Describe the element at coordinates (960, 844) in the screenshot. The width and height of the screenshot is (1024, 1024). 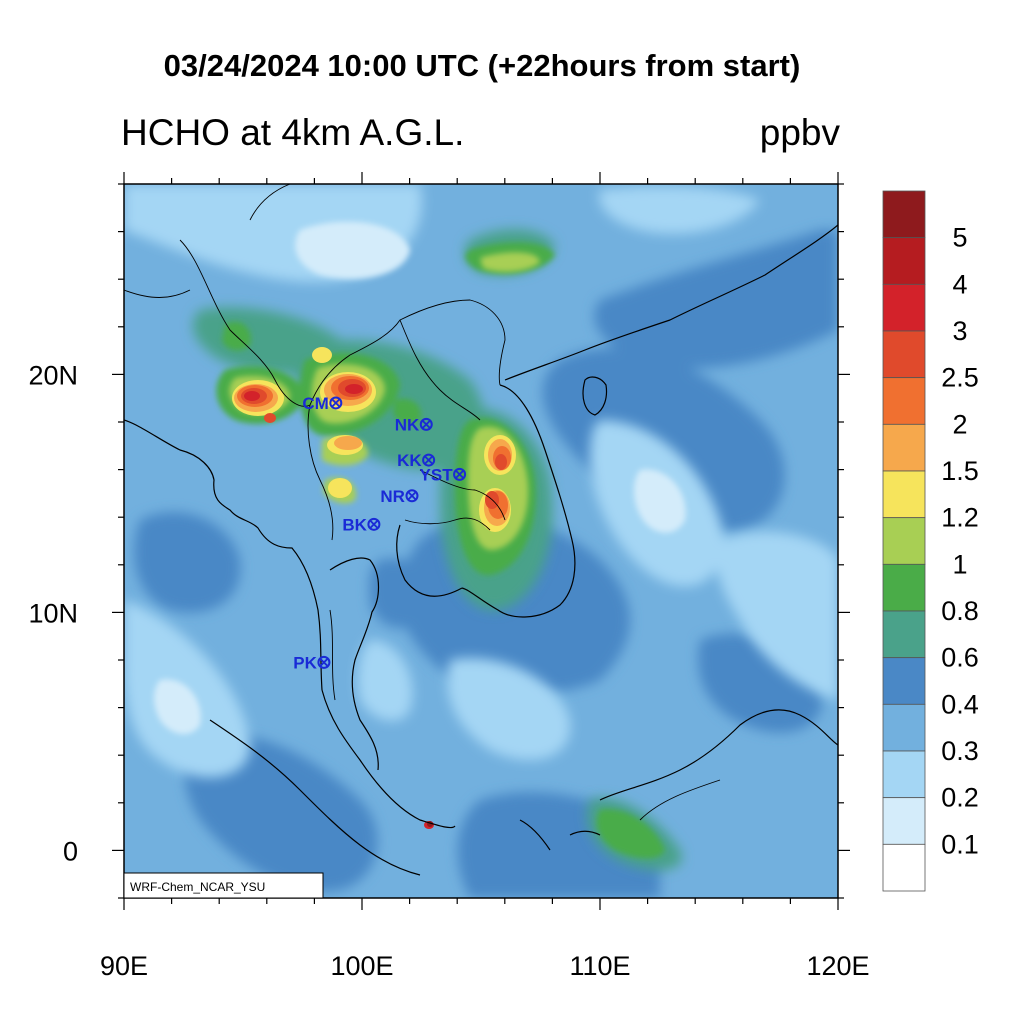
I see `colorbar-label: 0.1` at that location.